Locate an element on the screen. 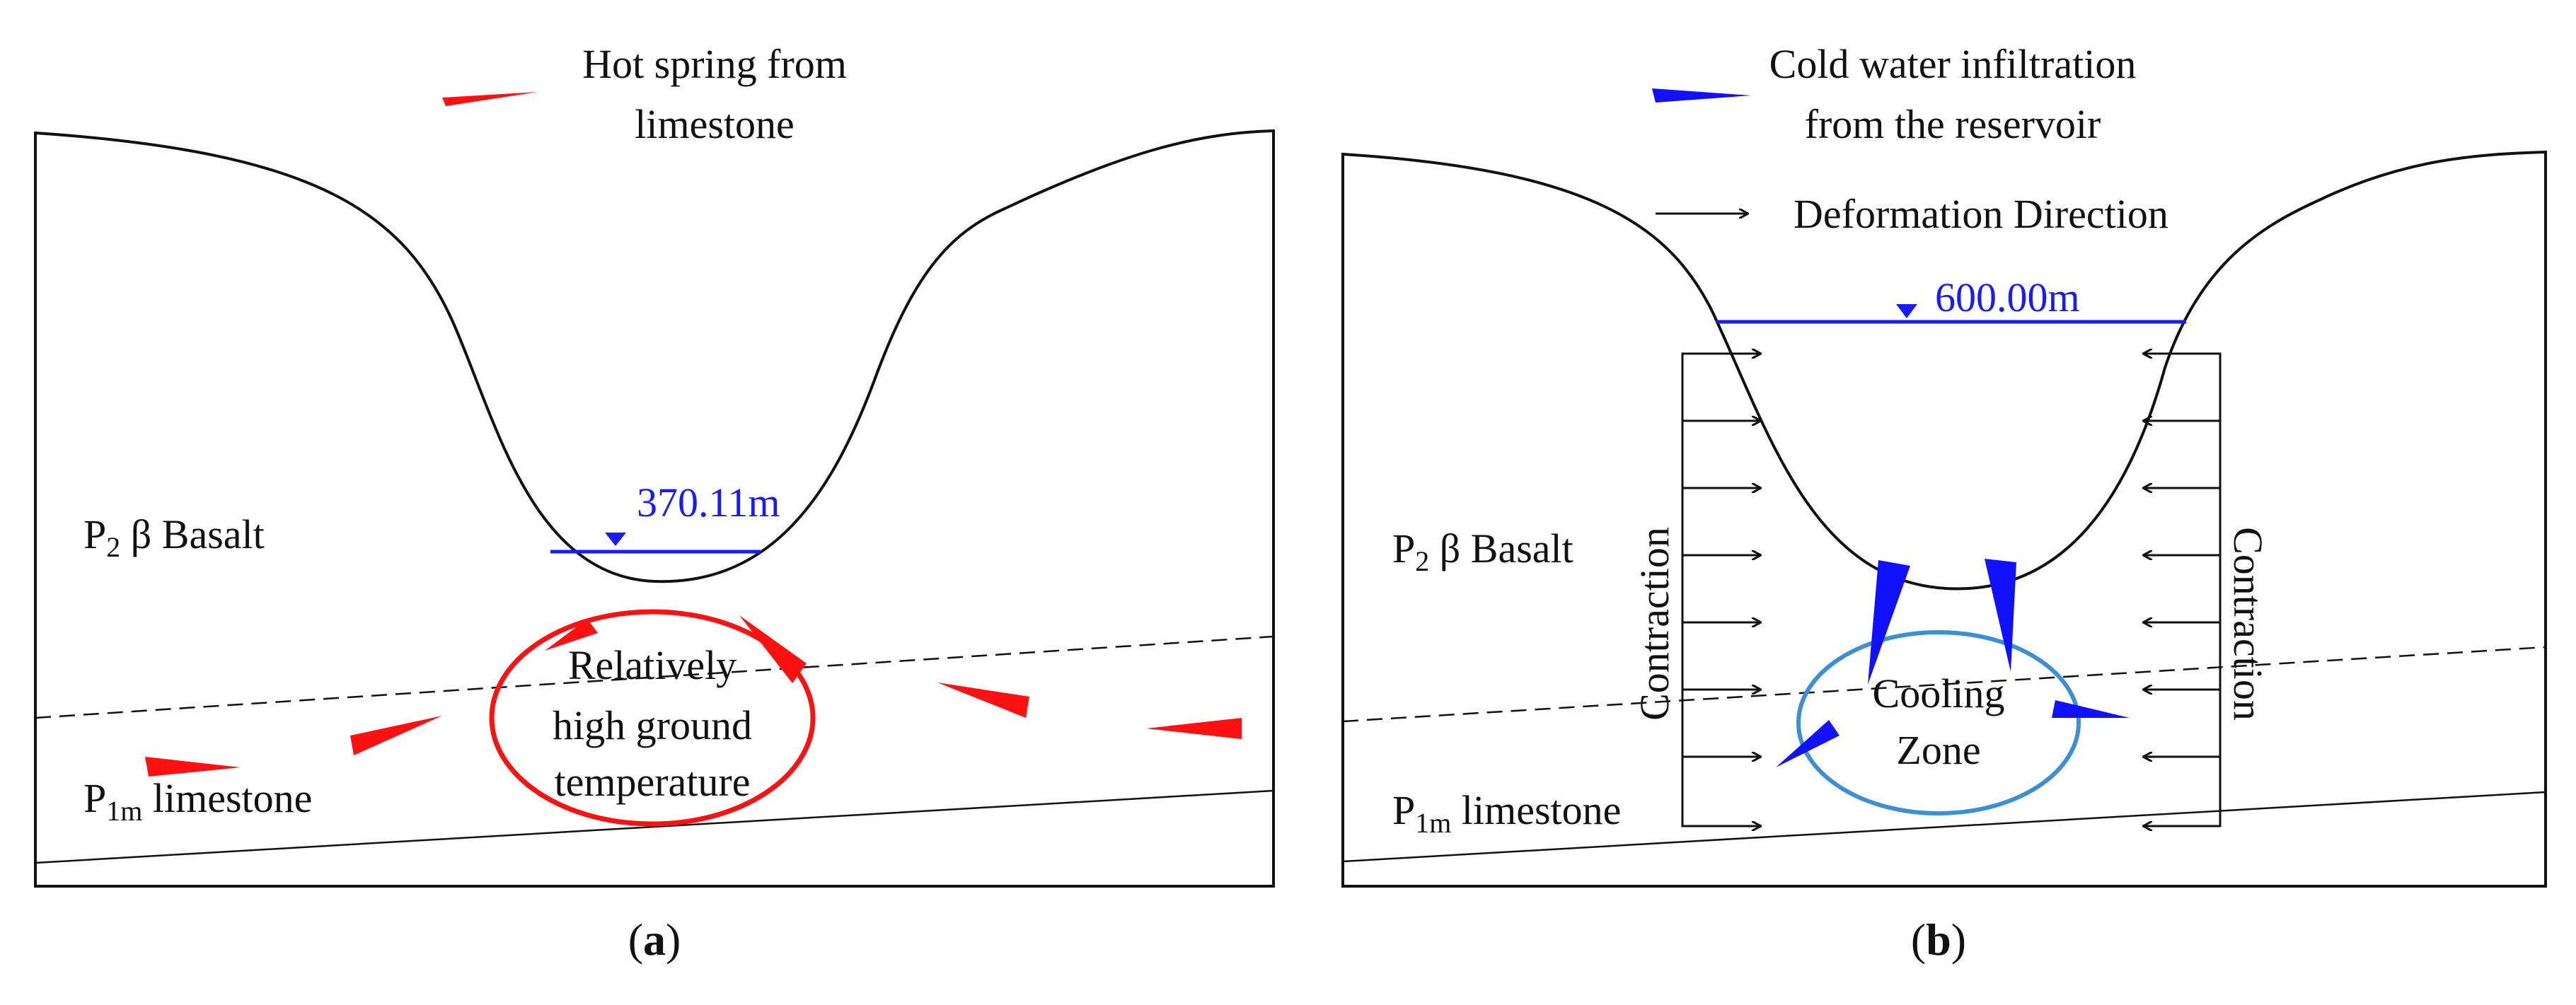 Image resolution: width=2576 pixels, height=1005 pixels. panel-a-basalt-label: P2 β Basalt is located at coordinates (174, 537).